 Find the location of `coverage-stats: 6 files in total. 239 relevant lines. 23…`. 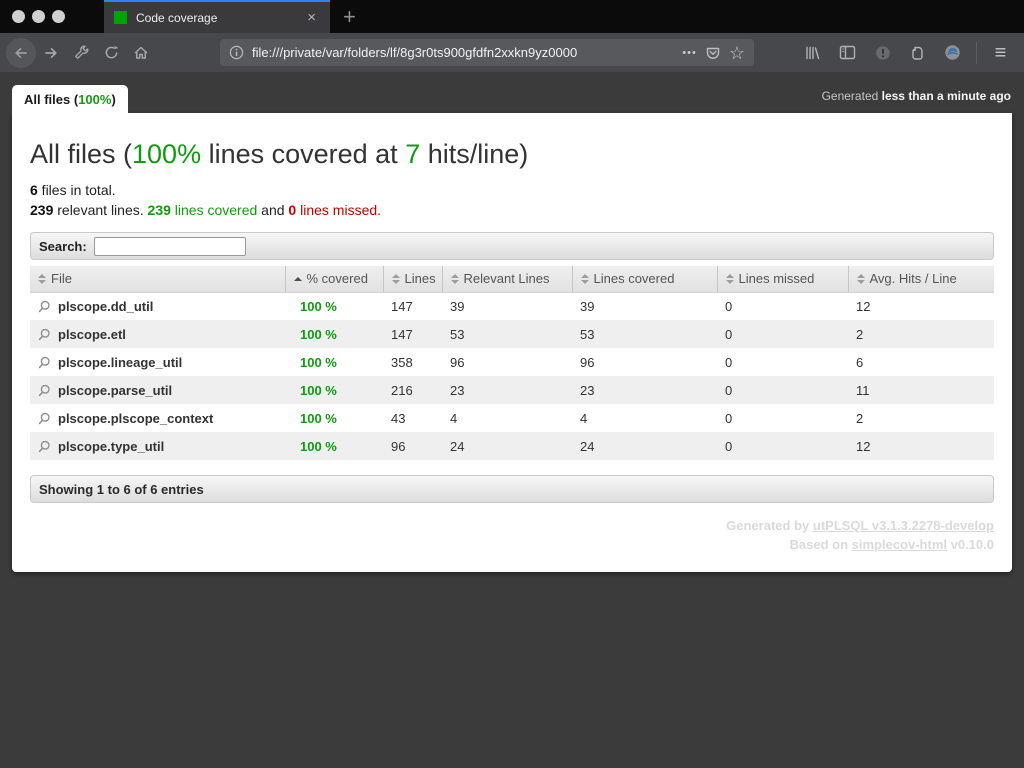

coverage-stats: 6 files in total. 239 relevant lines. 23… is located at coordinates (512, 200).